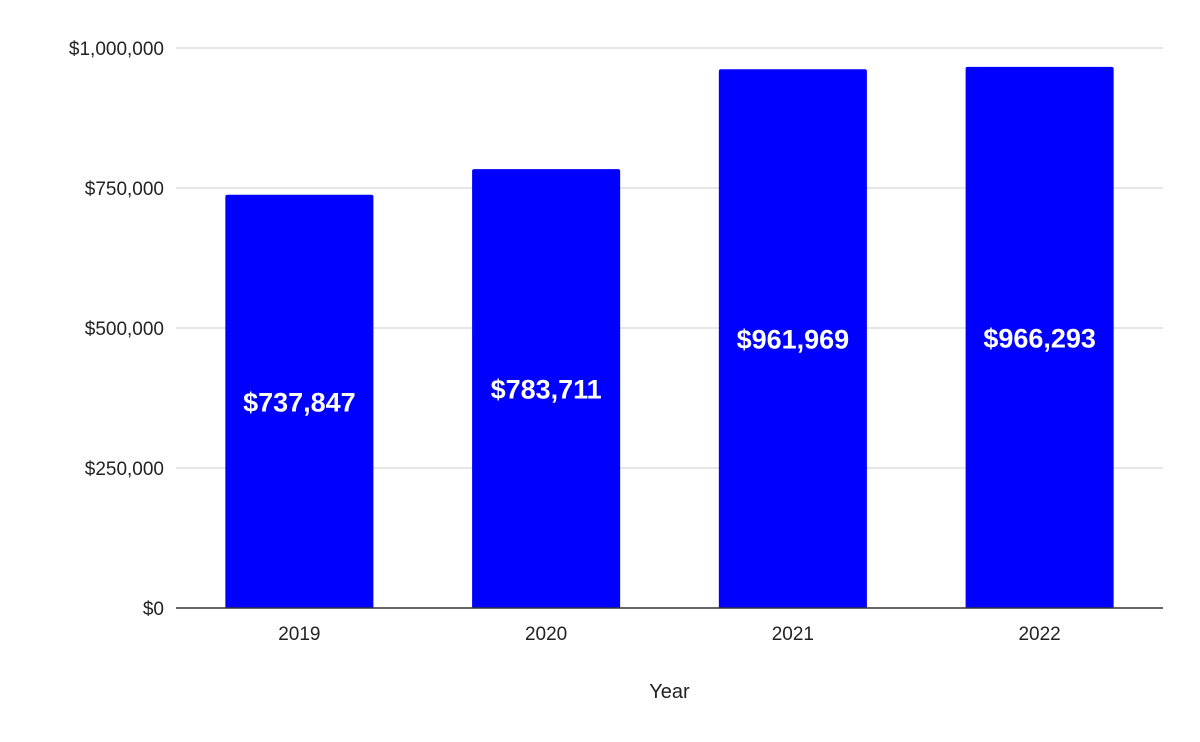 This screenshot has height=742, width=1200. Describe the element at coordinates (153, 609) in the screenshot. I see `y-tick-label: $0` at that location.